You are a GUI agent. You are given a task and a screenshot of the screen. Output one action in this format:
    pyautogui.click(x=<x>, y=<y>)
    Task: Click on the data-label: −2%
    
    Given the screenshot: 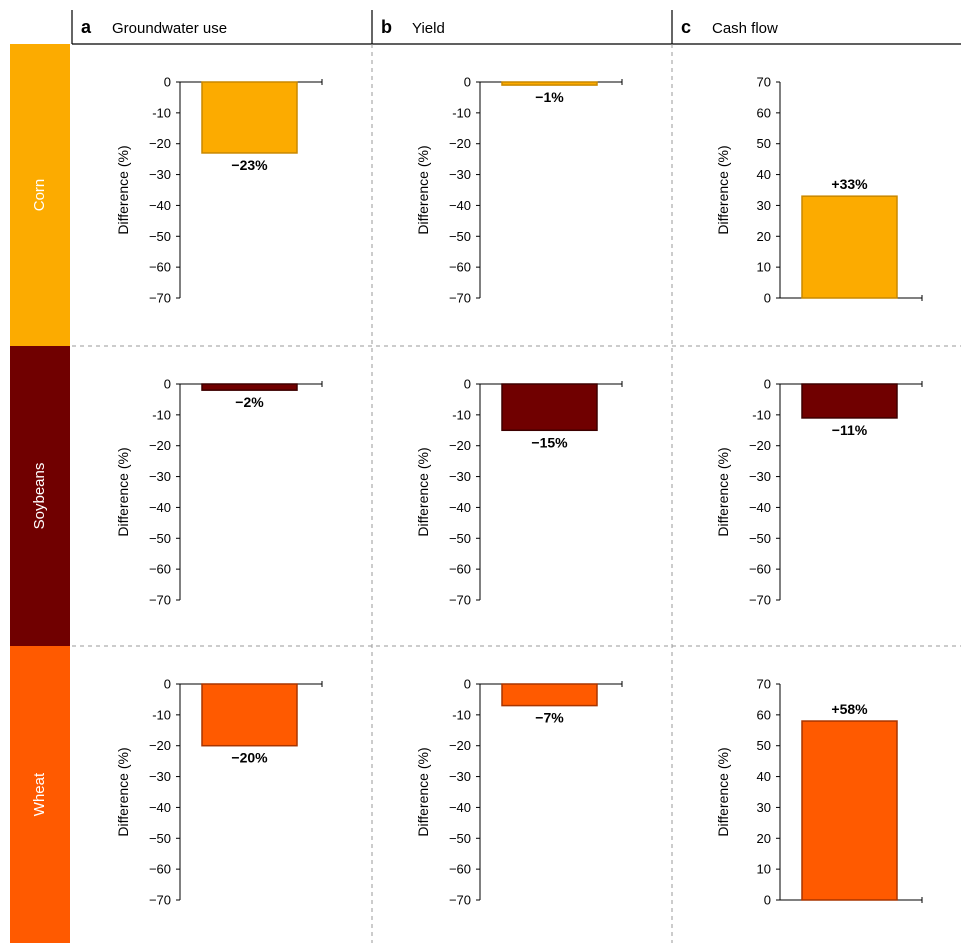 What is the action you would take?
    pyautogui.click(x=249, y=402)
    